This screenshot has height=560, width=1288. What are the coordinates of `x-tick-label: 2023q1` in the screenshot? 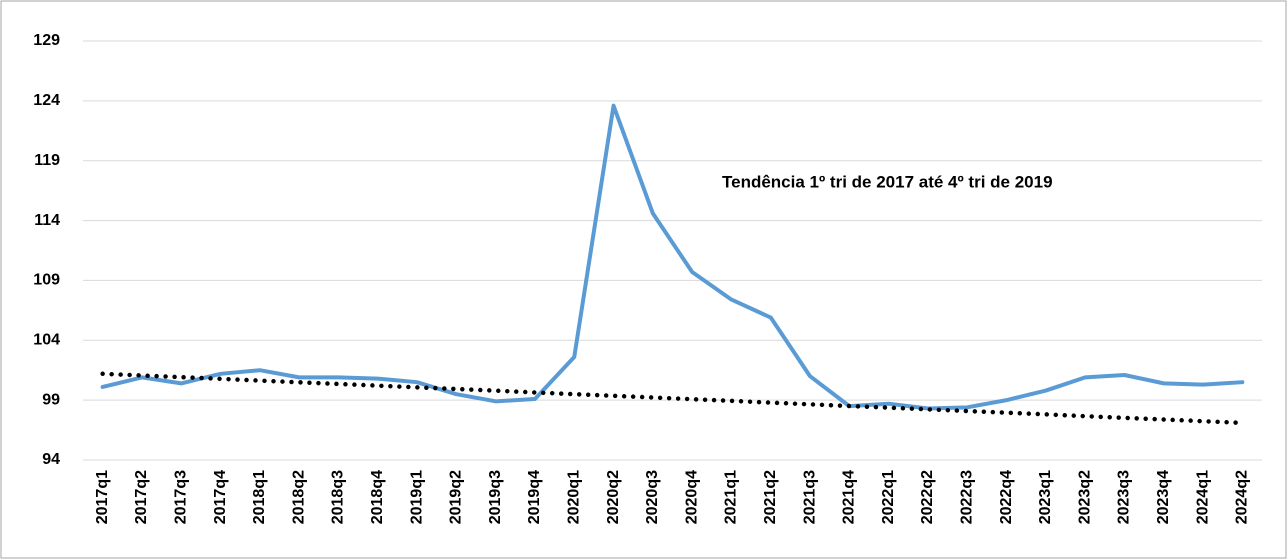 It's located at (1045, 497).